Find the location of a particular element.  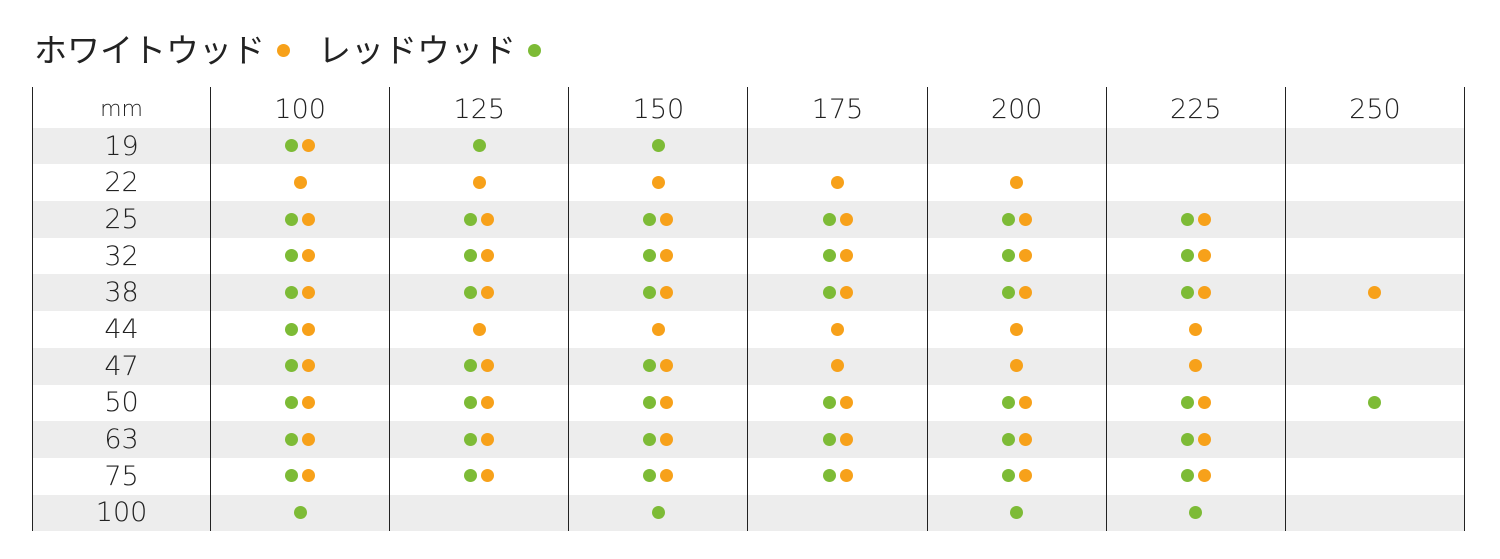

row-thickness-label: 22 is located at coordinates (121, 183).